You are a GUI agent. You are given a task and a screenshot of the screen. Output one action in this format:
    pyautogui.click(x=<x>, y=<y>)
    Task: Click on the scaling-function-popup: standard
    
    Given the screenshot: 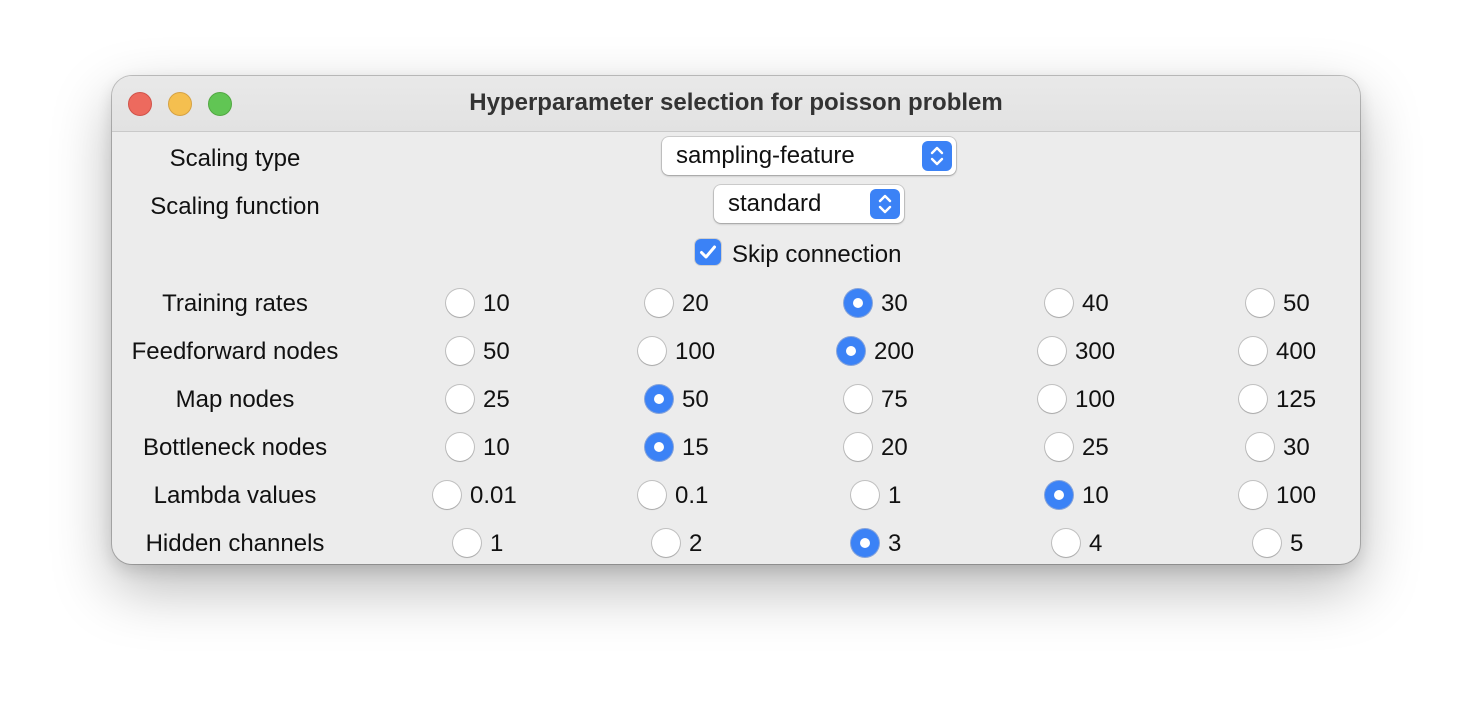 What is the action you would take?
    pyautogui.click(x=809, y=204)
    